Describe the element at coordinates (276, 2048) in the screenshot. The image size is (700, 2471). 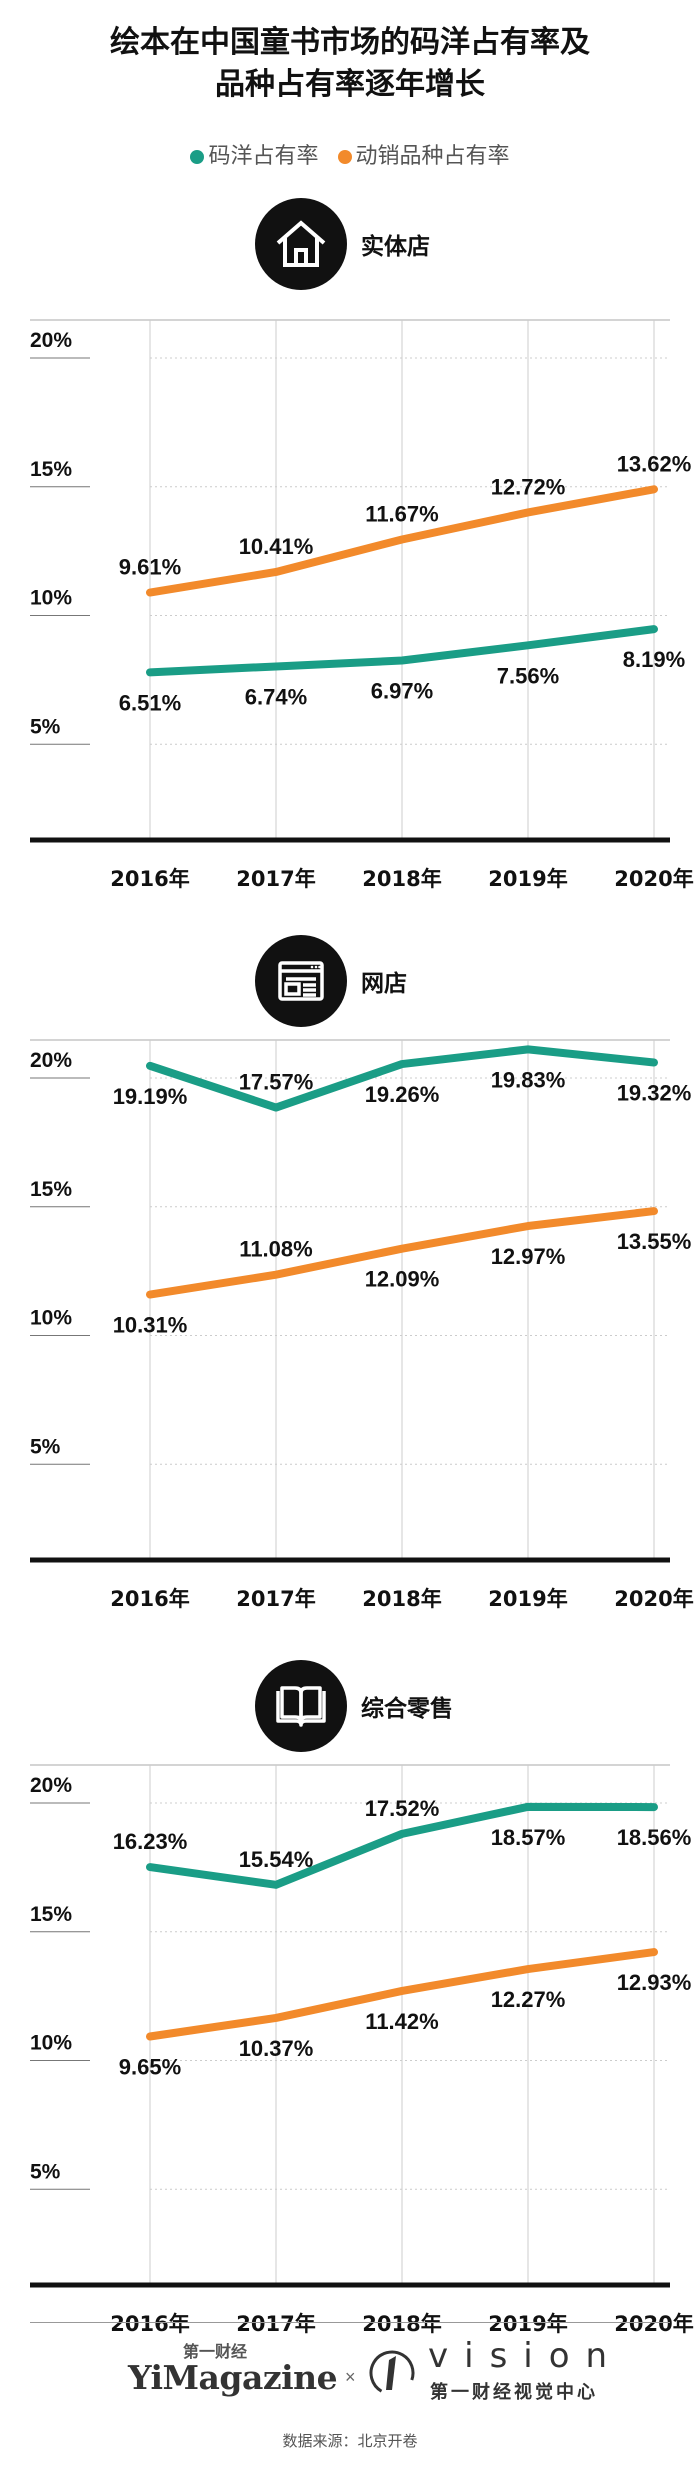
I see `data-label: 10.37%` at that location.